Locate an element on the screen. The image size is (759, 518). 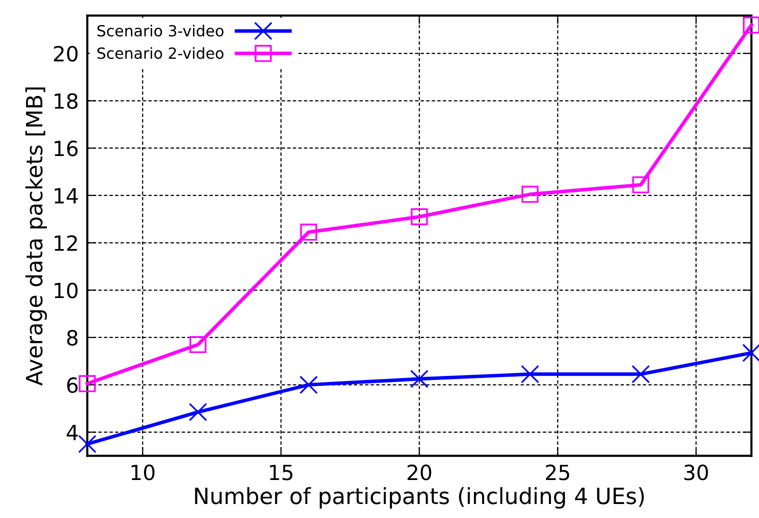
y-axis-title: Average data packets [MB] is located at coordinates (36, 236).